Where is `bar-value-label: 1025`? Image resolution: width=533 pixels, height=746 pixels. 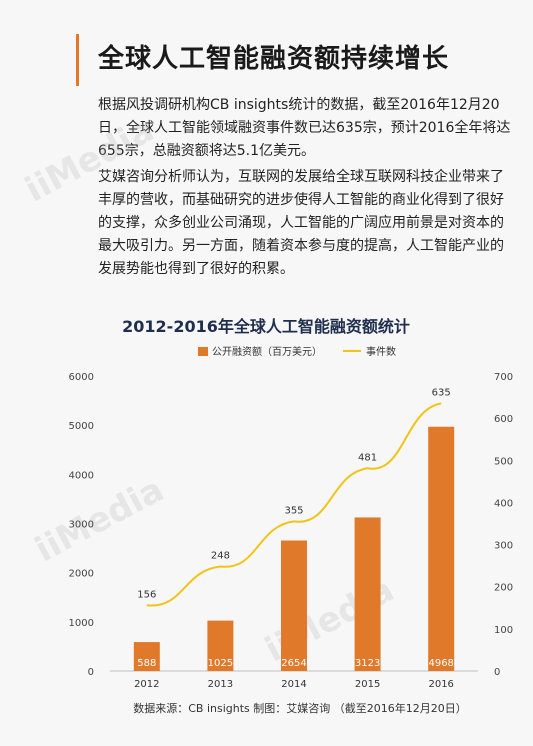
bar-value-label: 1025 is located at coordinates (220, 663).